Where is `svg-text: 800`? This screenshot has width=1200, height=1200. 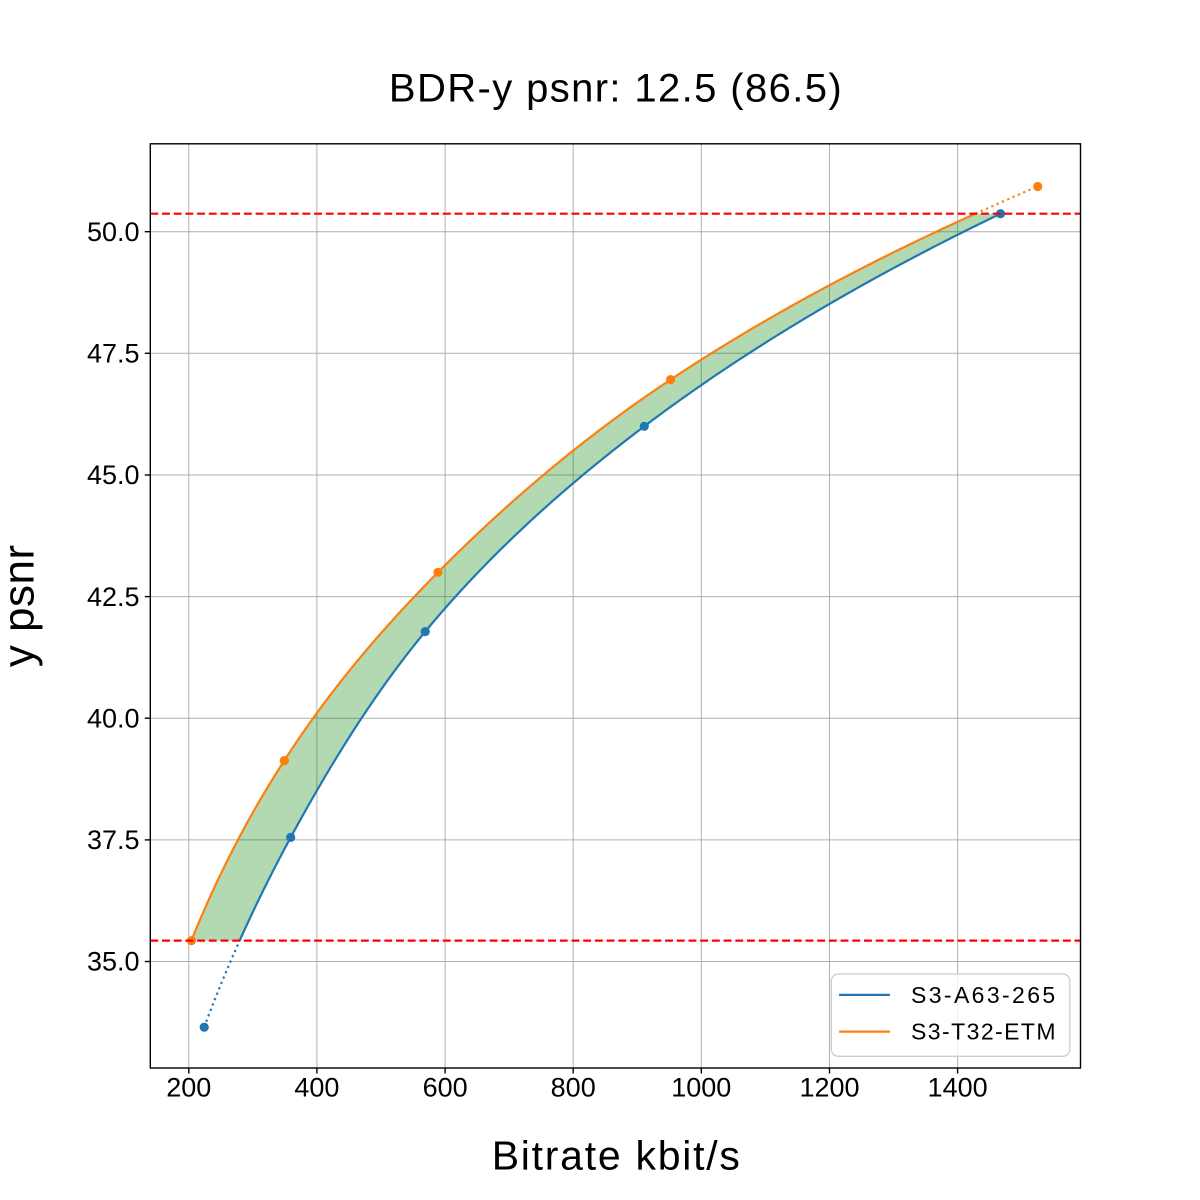
svg-text: 800 is located at coordinates (573, 1088).